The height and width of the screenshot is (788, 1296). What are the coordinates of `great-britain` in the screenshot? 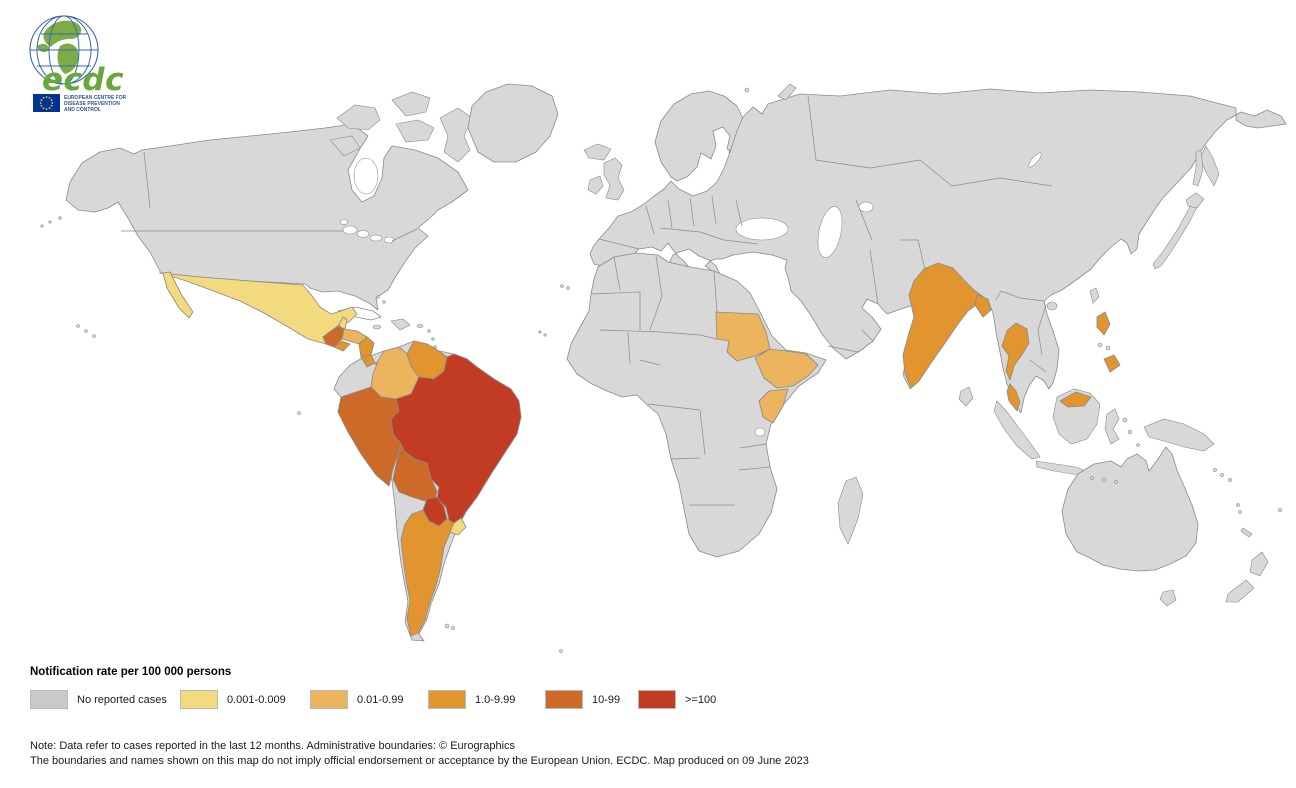 It's located at (614, 179).